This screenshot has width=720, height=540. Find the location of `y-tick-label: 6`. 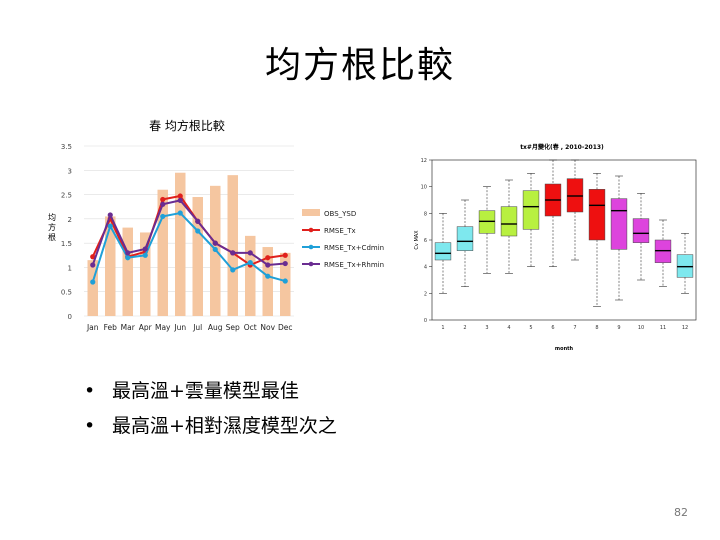

y-tick-label: 6 is located at coordinates (425, 241).